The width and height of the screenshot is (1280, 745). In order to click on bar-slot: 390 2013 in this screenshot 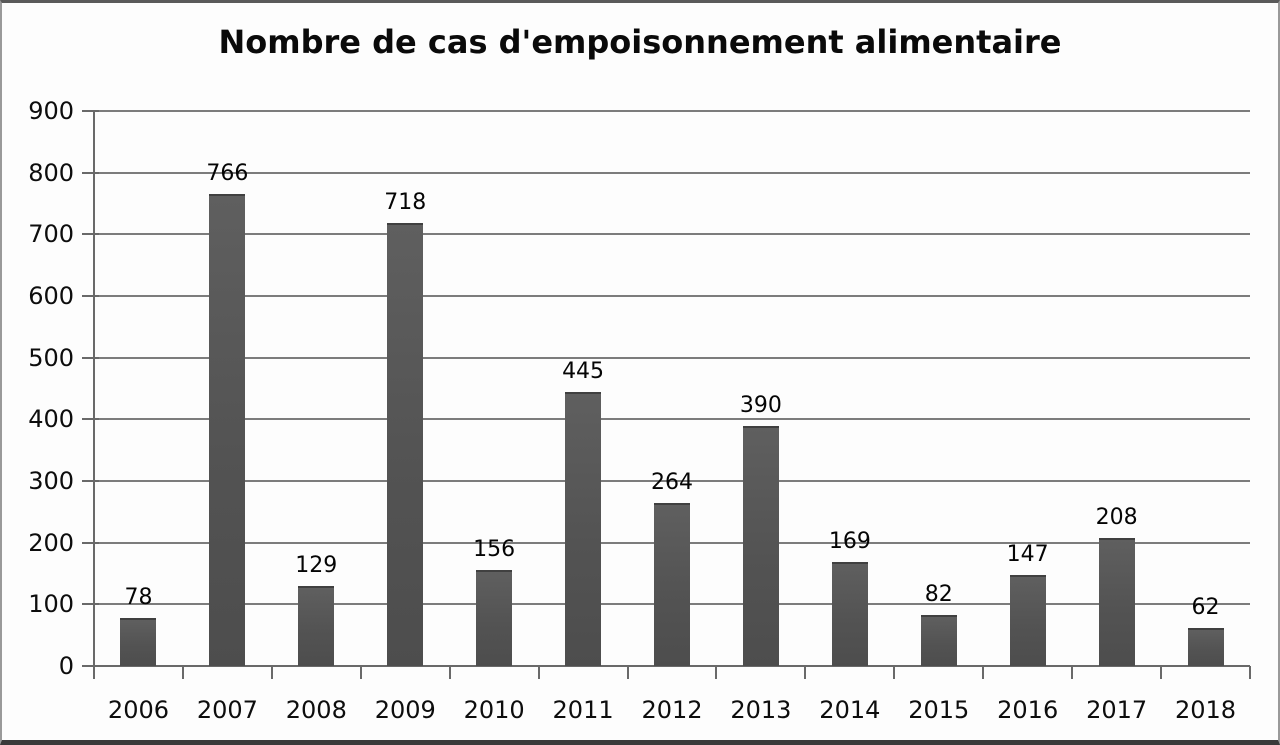, I will do `click(760, 418)`.